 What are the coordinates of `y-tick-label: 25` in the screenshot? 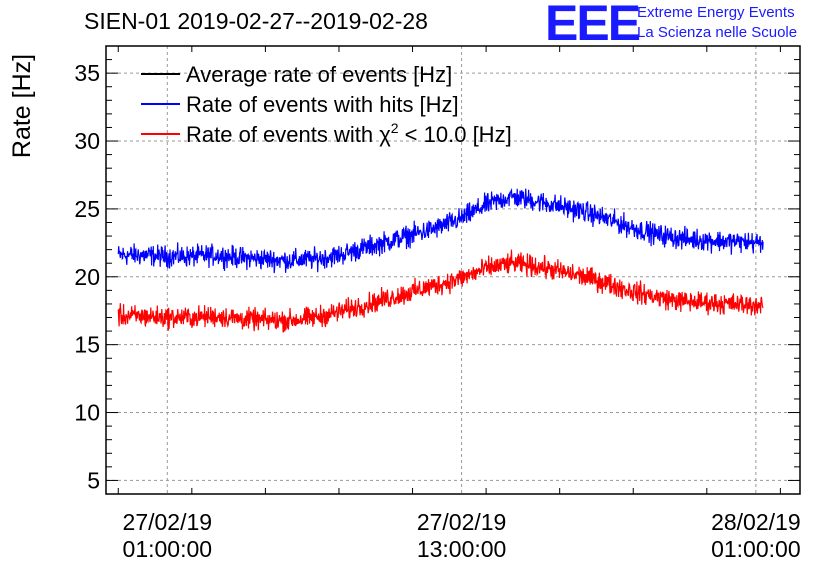 It's located at (87, 209).